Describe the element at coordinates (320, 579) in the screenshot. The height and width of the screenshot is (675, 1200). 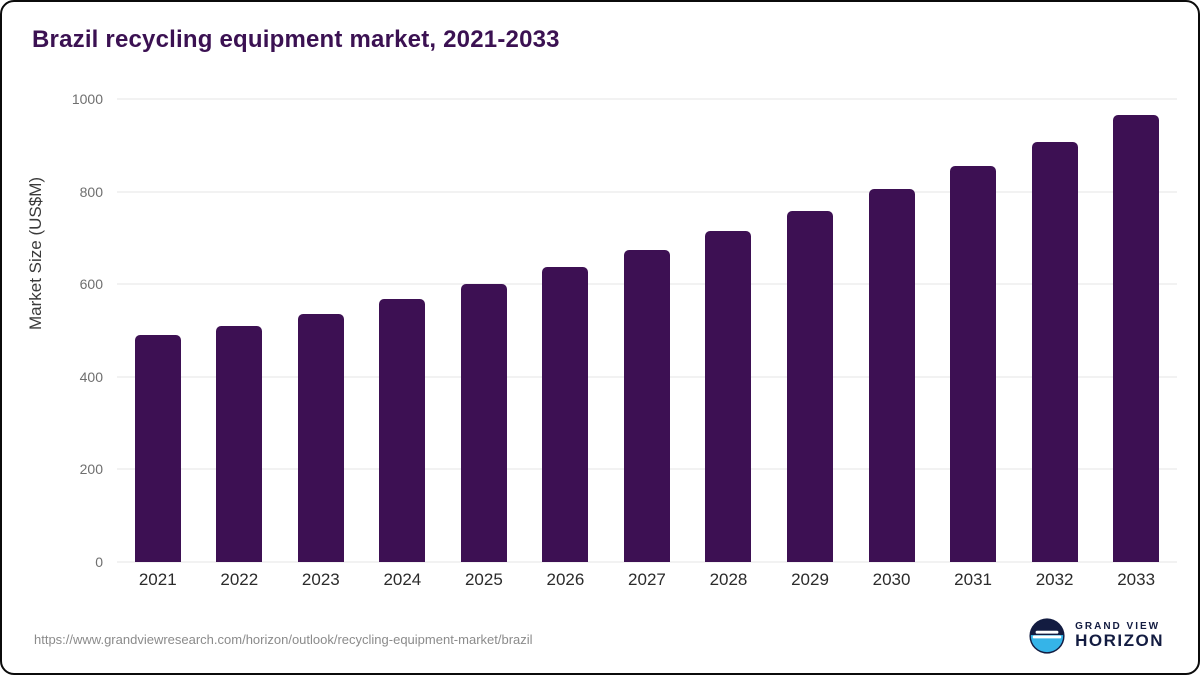
I see `x-tick-label: 2023` at that location.